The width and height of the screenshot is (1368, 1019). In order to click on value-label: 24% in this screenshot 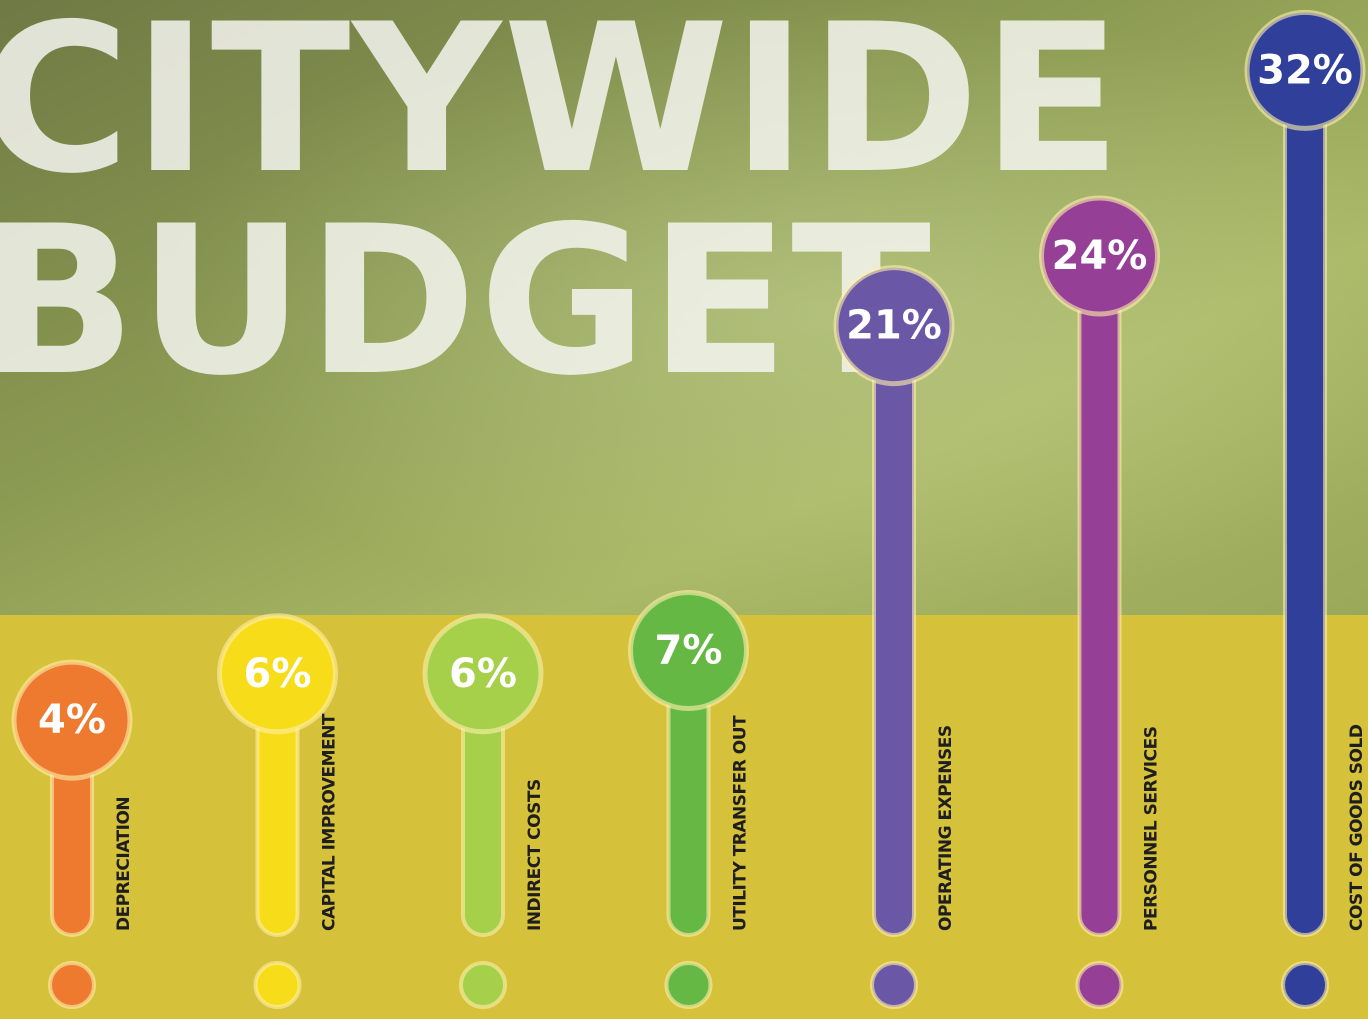, I will do `click(1100, 256)`.